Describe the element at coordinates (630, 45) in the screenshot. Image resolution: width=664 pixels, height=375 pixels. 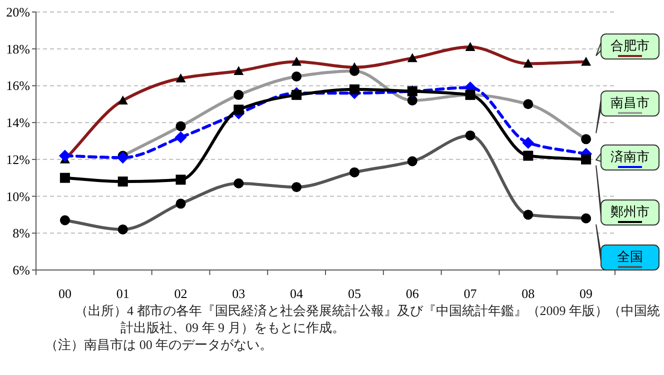
I see `series-label: 合肥市` at that location.